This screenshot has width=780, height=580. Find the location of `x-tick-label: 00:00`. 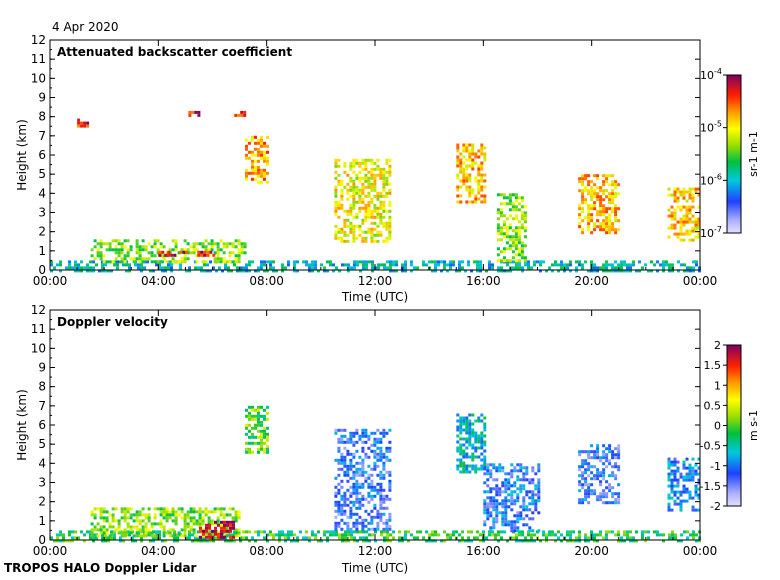

x-tick-label: 00:00 is located at coordinates (50, 551).